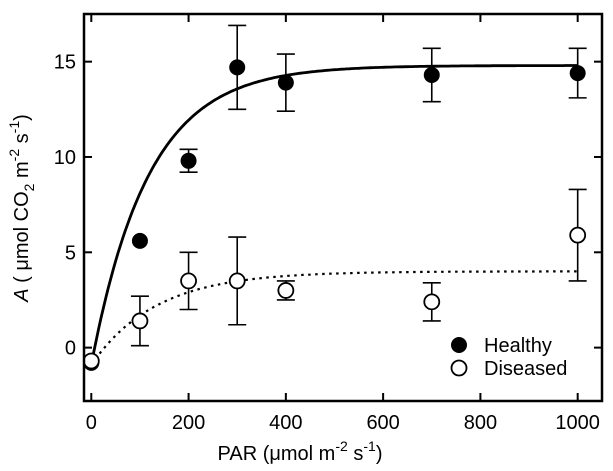 The width and height of the screenshot is (613, 471). I want to click on x-tick-label: 600, so click(382, 423).